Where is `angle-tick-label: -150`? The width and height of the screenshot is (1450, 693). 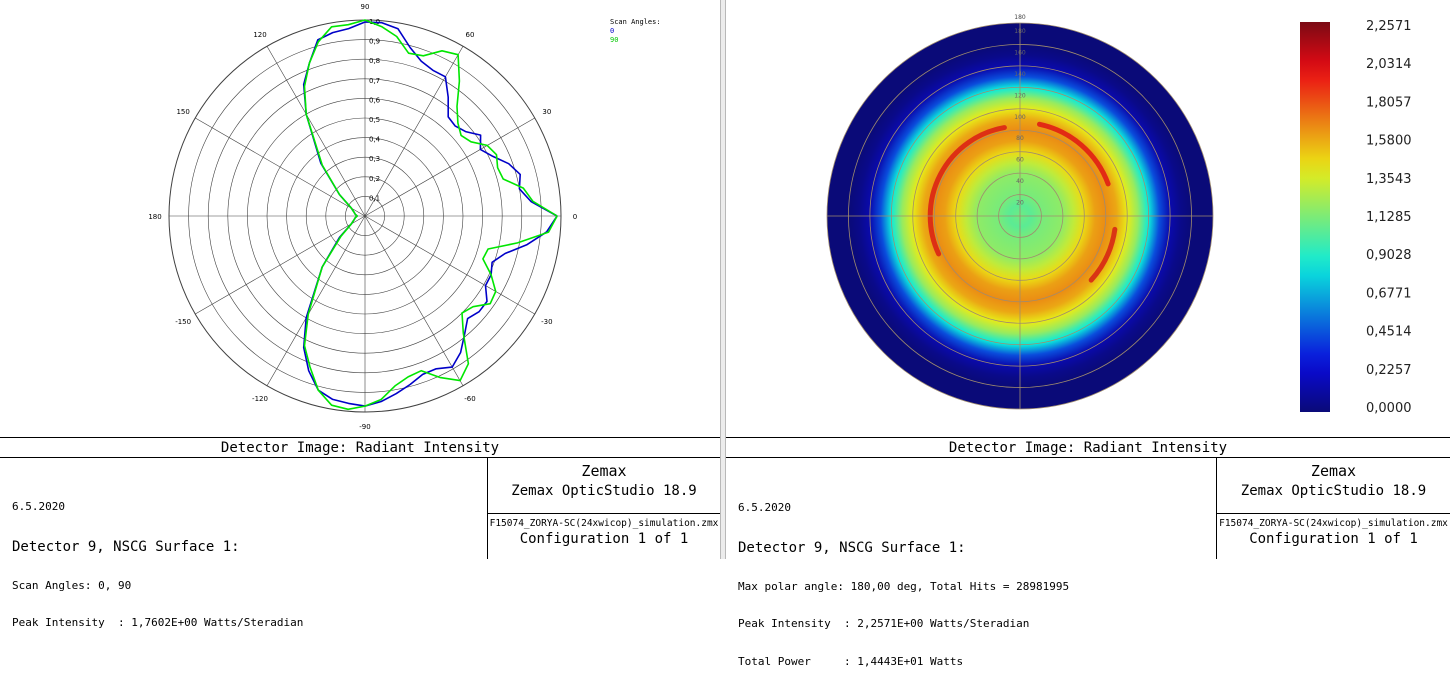
angle-tick-label: -150 is located at coordinates (183, 322).